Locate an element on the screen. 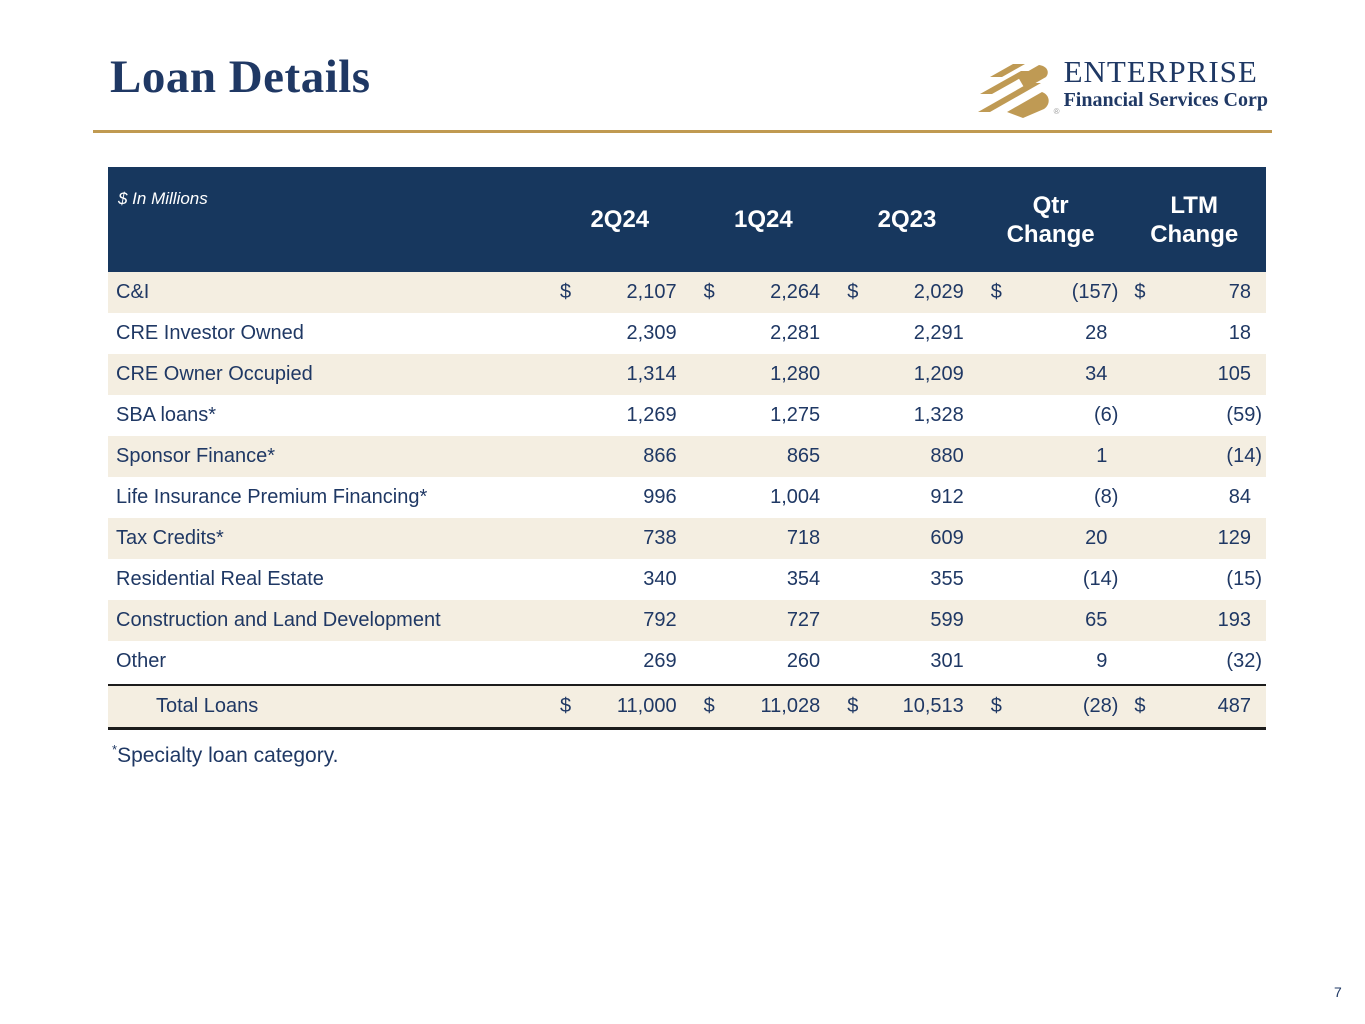 The height and width of the screenshot is (1024, 1365). row-label: Residential Real Estate is located at coordinates (220, 579).